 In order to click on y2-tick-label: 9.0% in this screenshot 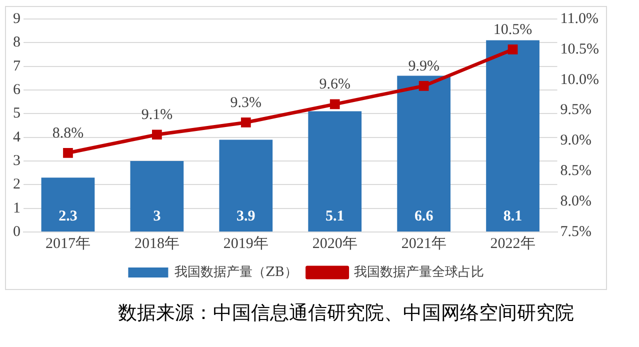, I will do `click(576, 140)`.